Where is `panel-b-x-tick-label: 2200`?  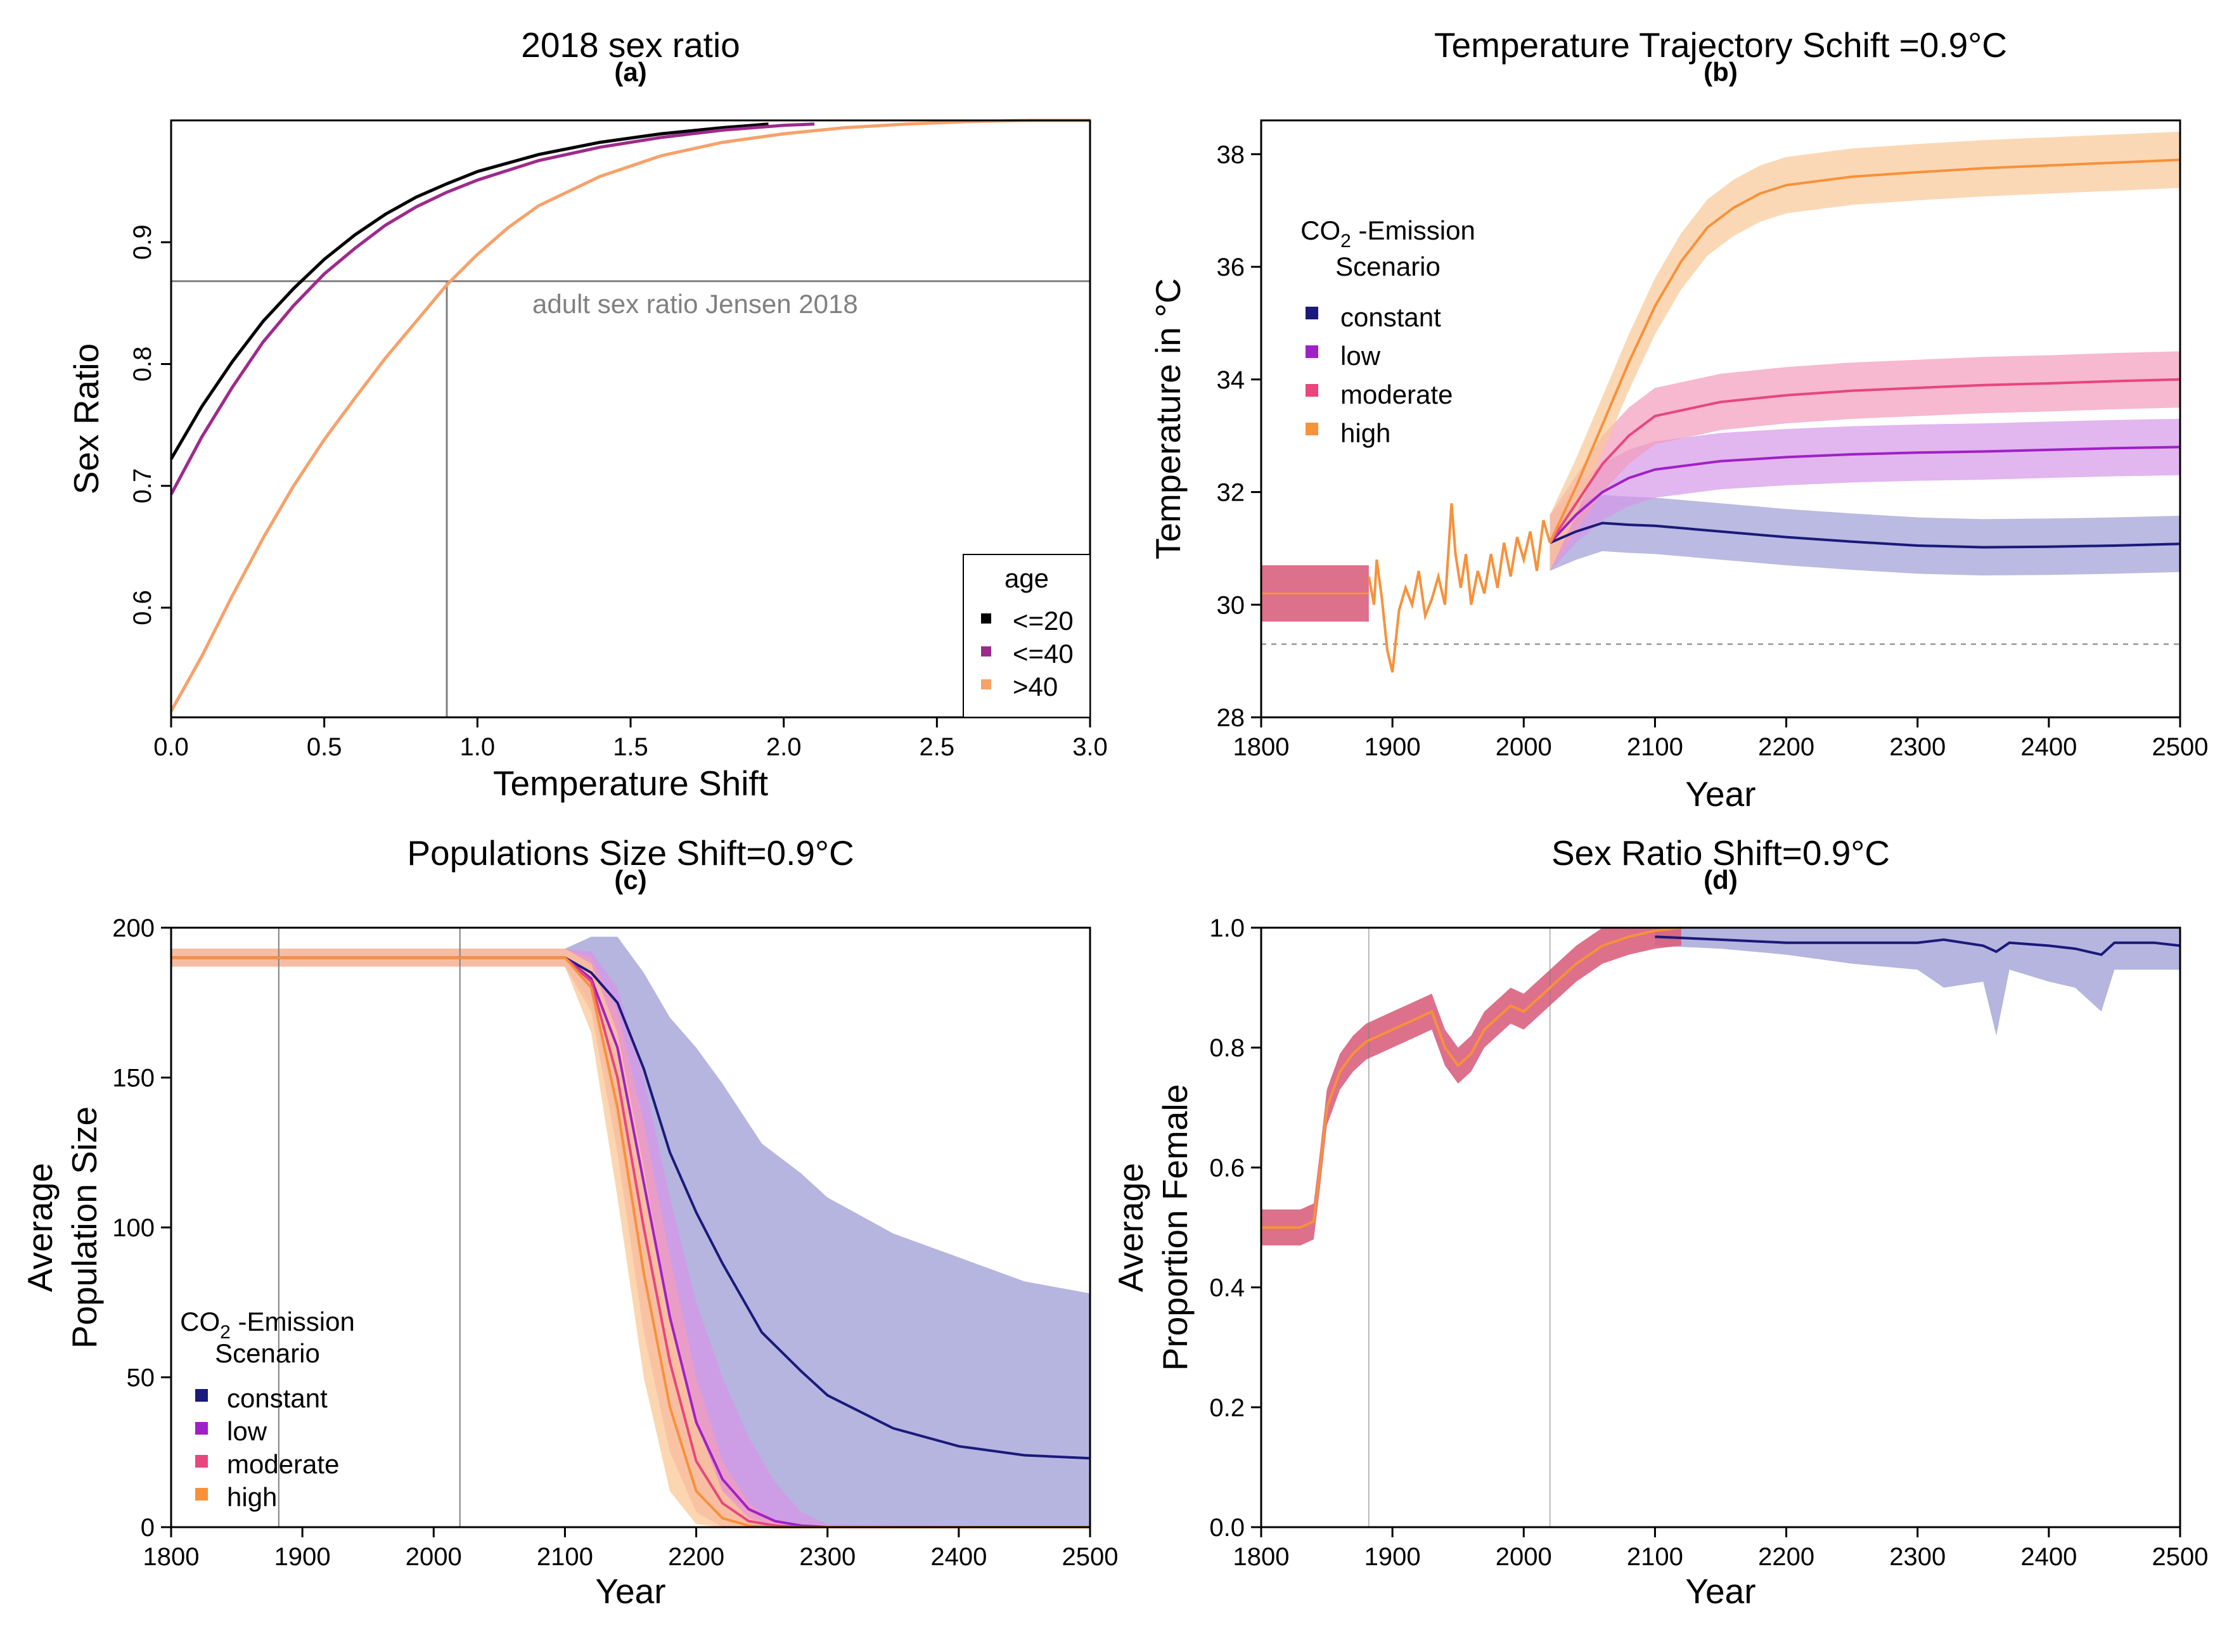 panel-b-x-tick-label: 2200 is located at coordinates (1786, 747).